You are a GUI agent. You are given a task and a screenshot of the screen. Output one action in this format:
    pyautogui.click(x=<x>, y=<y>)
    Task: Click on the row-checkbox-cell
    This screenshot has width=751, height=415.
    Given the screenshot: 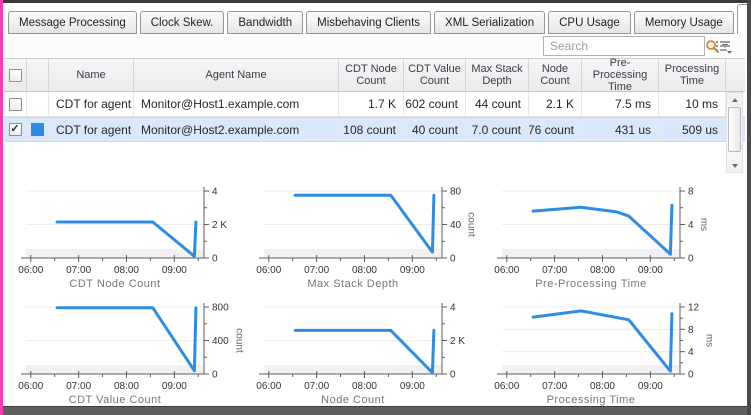 What is the action you would take?
    pyautogui.click(x=15, y=104)
    